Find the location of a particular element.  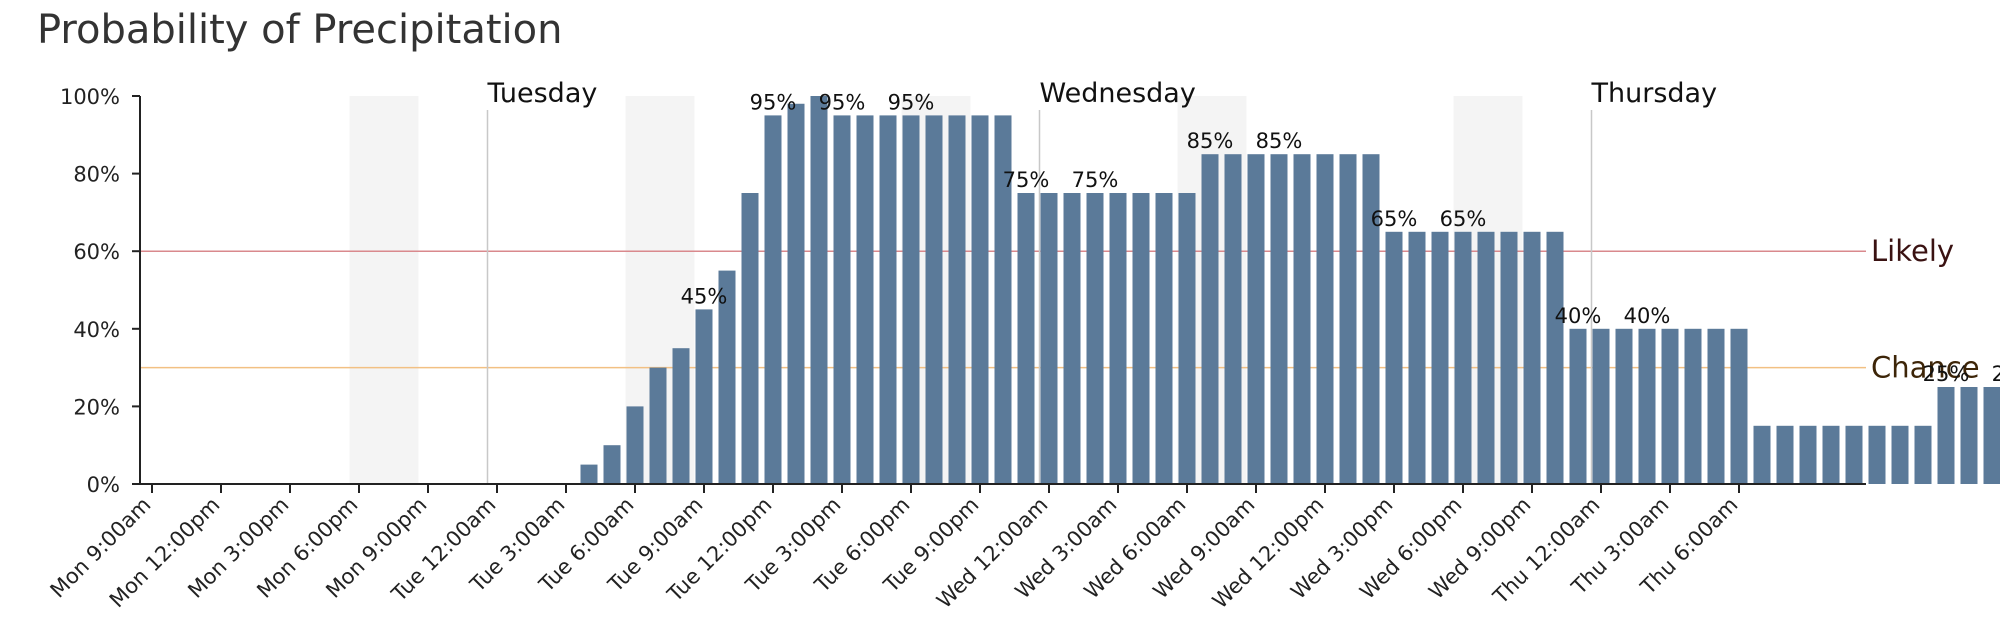

day-marker-label: Thursday is located at coordinates (1654, 93).